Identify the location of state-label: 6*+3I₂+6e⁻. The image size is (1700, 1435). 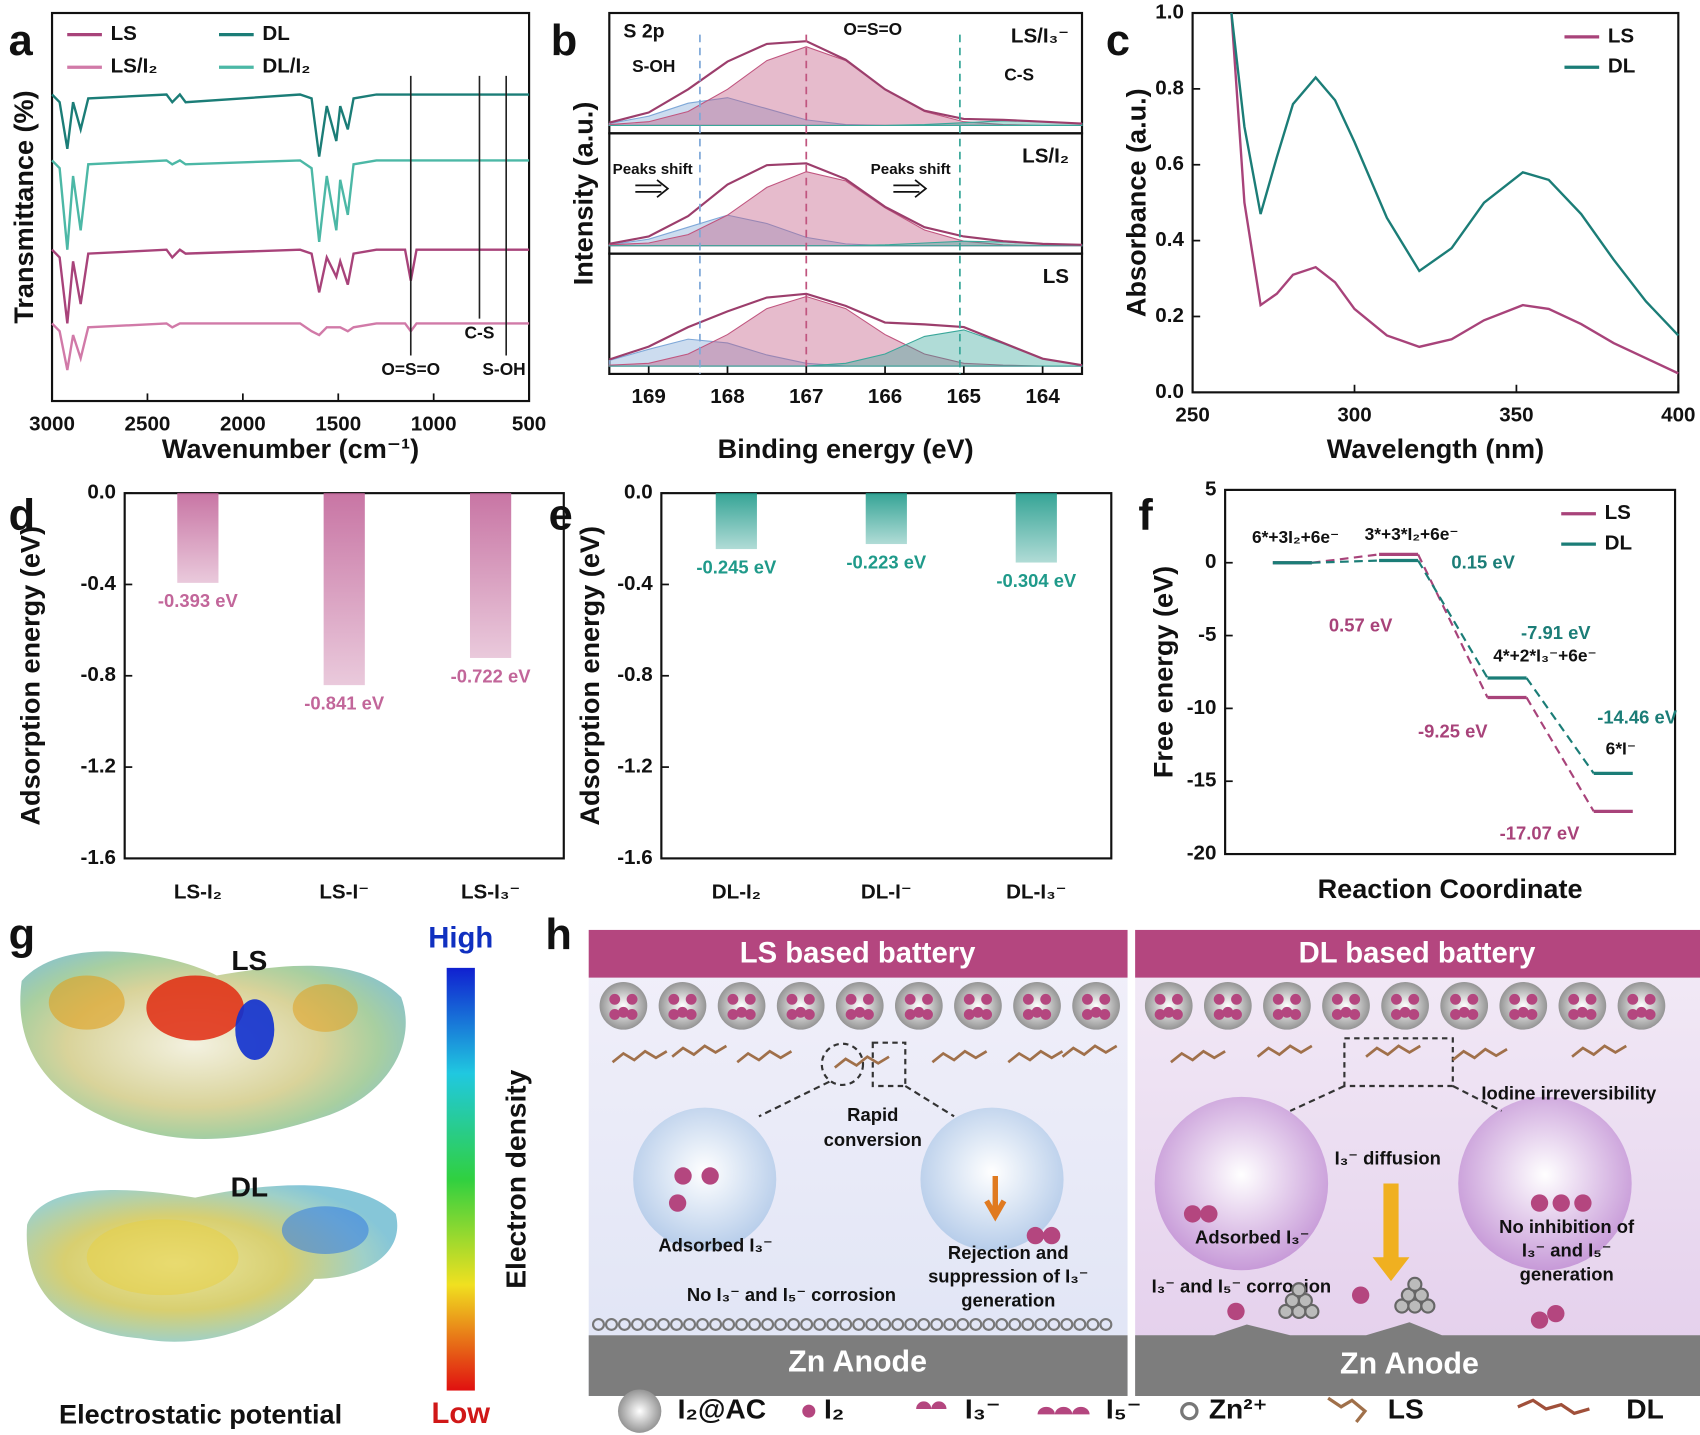
(1295, 537).